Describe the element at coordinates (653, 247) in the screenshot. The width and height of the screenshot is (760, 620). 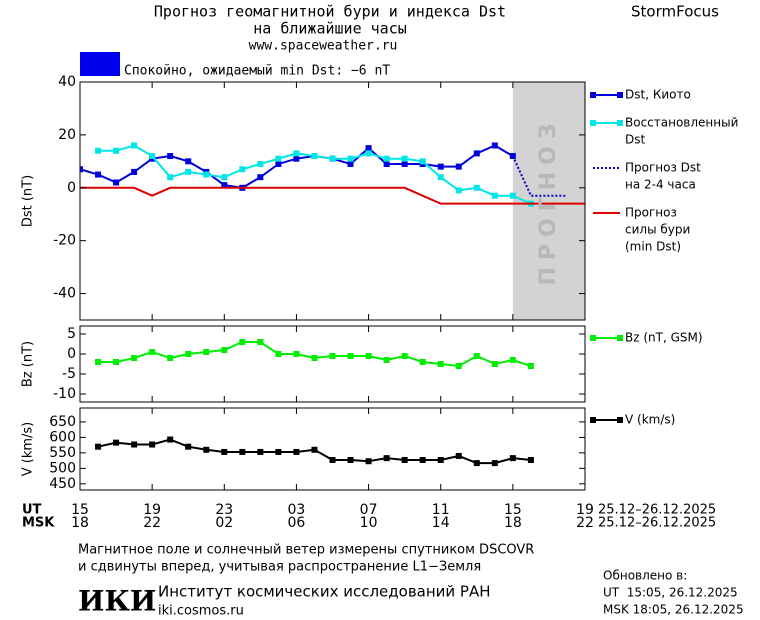
I see `legend-label: (min Dst)` at that location.